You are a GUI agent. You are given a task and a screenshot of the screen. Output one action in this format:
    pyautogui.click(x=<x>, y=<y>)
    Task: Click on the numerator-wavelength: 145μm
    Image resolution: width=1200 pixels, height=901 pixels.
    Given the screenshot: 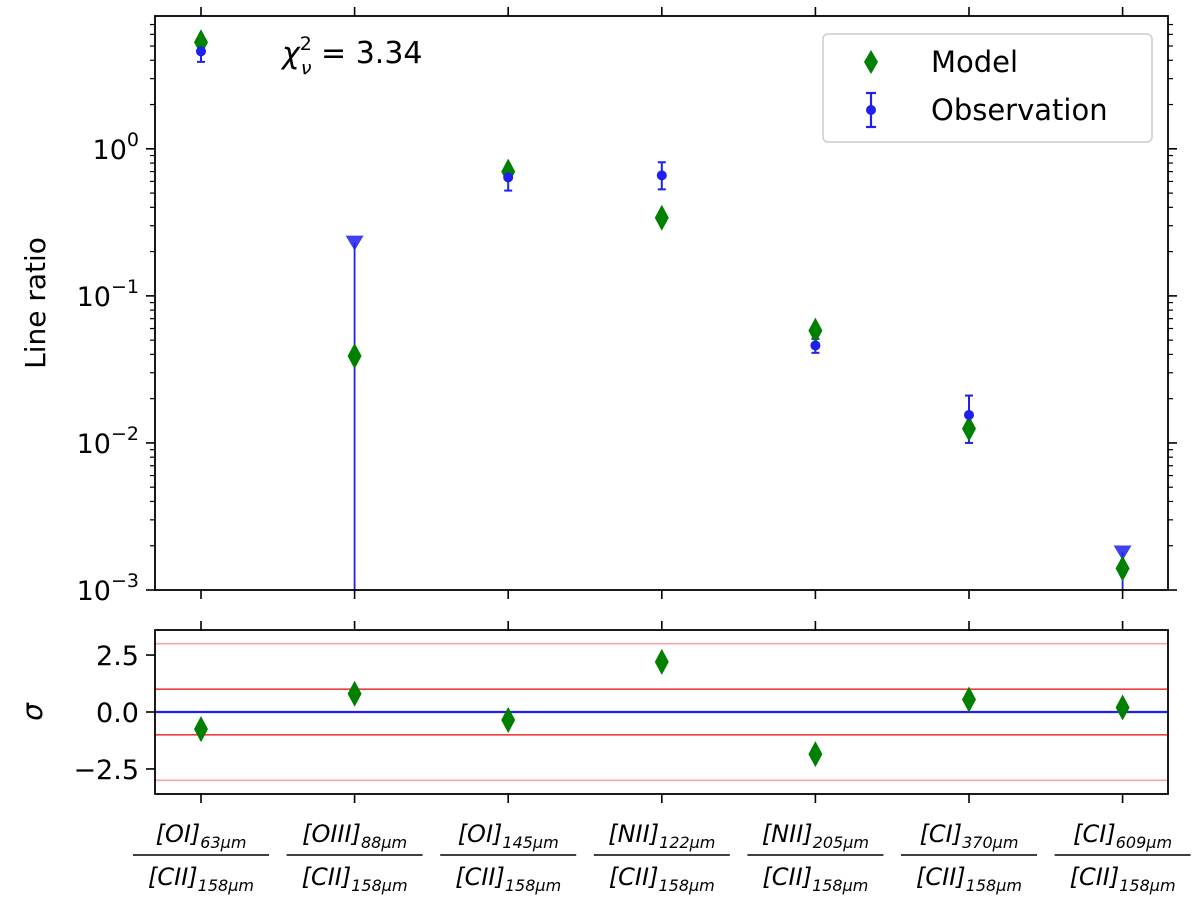 What is the action you would take?
    pyautogui.click(x=530, y=842)
    